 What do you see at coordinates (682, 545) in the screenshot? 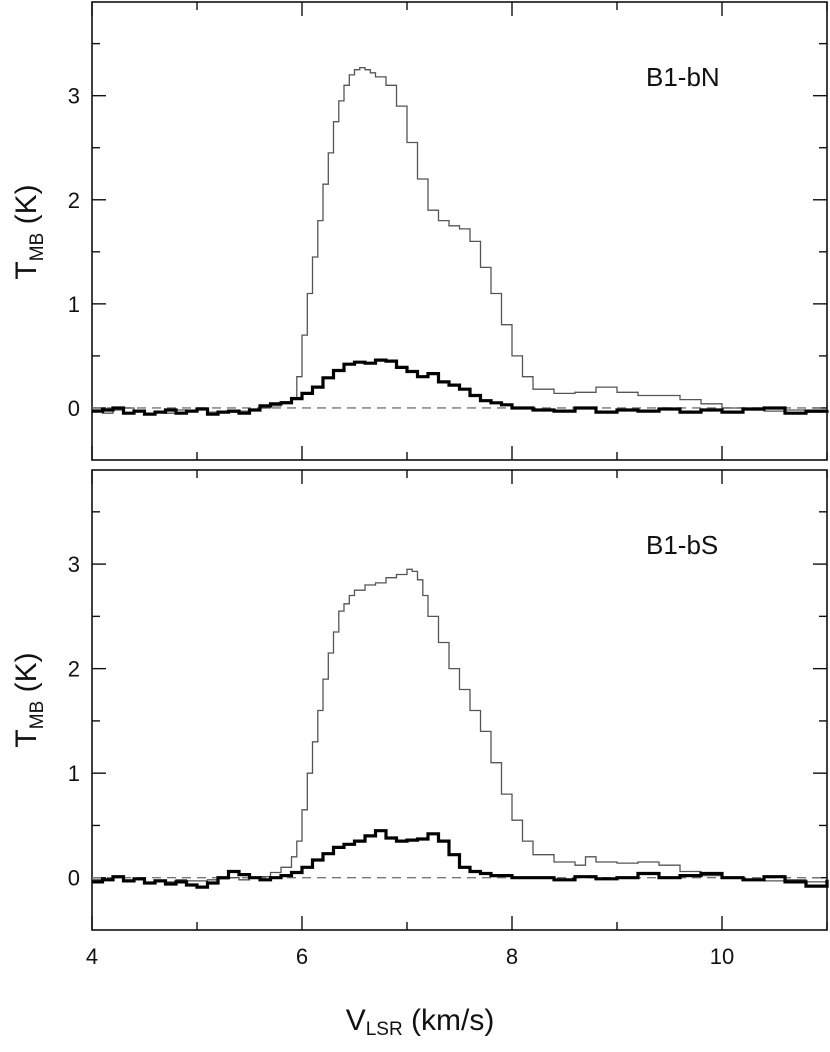
I see `panel-label: B1-bS` at bounding box center [682, 545].